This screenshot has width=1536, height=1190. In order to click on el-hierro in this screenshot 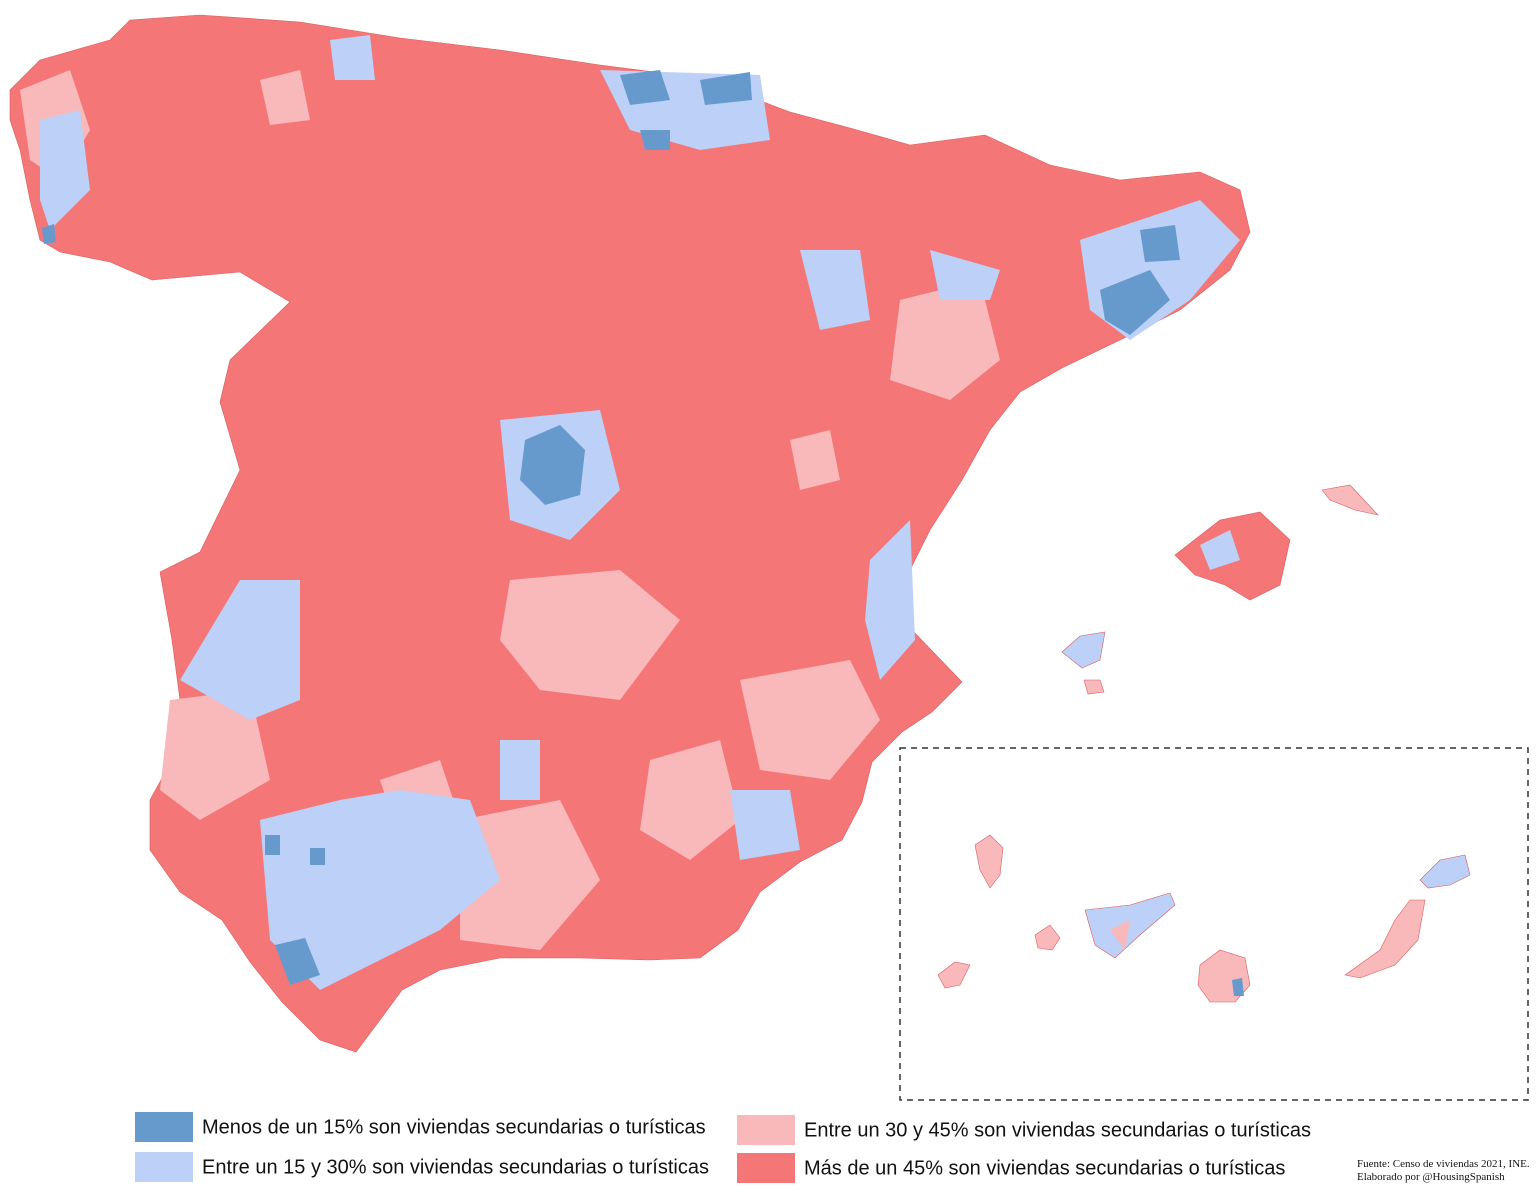, I will do `click(954, 975)`.